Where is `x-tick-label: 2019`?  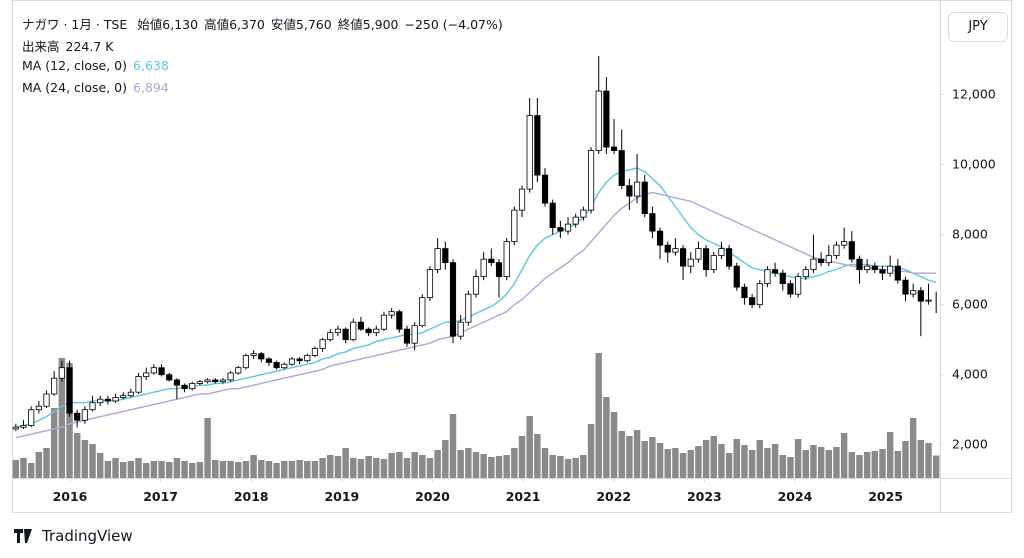 x-tick-label: 2019 is located at coordinates (341, 496).